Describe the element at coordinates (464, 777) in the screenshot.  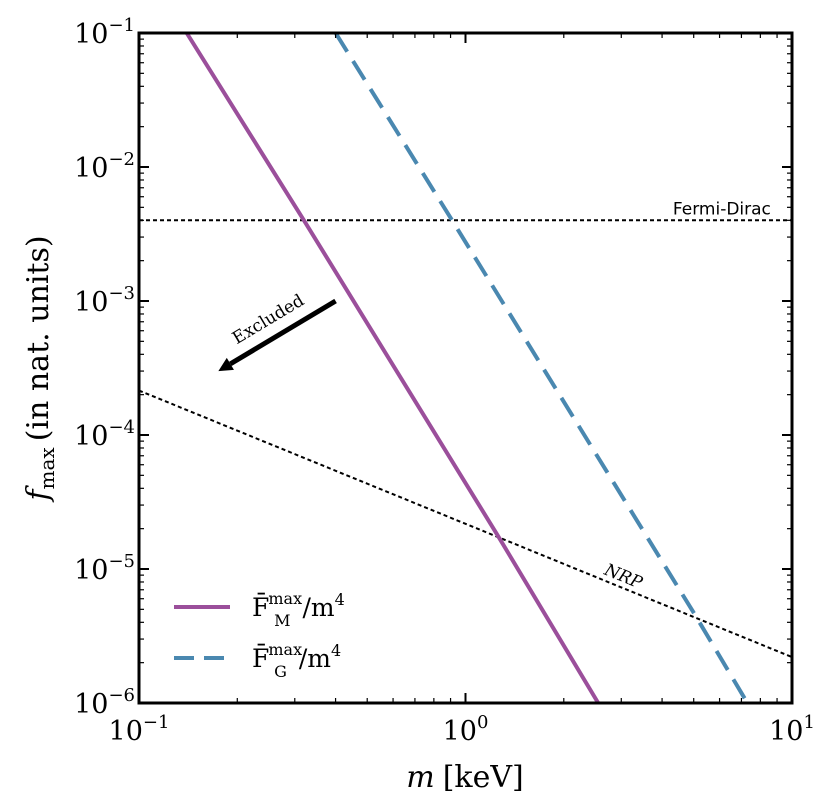
I see `x-axis-label: m [keV]` at that location.